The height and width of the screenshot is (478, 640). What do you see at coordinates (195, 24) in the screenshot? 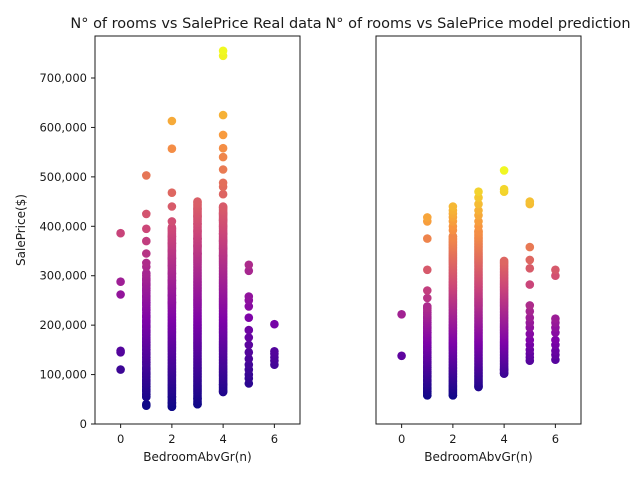
I see `chart-title-real: N° of rooms vs SalePrice Real data` at bounding box center [195, 24].